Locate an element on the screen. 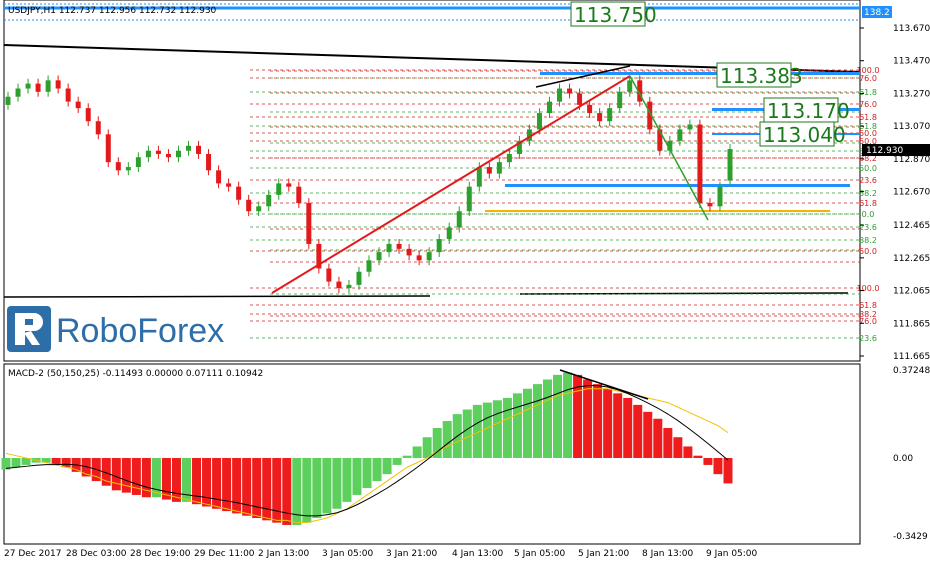  price-tick-label: 111.665 is located at coordinates (911, 357).